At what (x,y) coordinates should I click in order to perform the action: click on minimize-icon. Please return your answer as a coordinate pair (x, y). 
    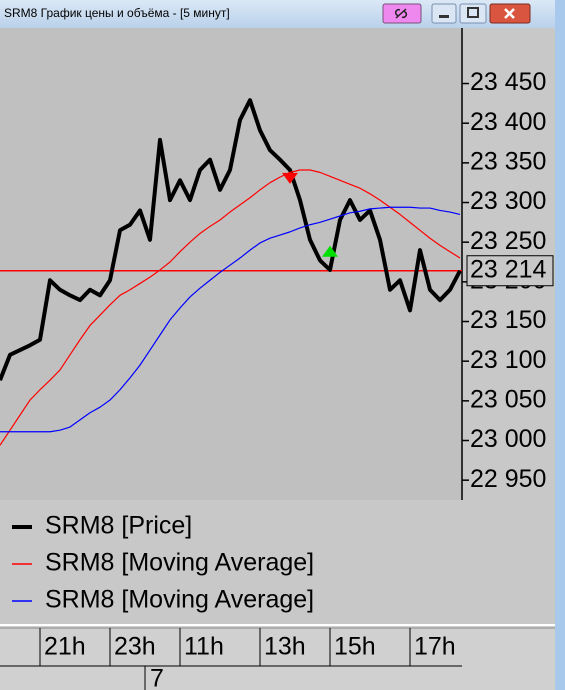
    Looking at the image, I should click on (444, 16).